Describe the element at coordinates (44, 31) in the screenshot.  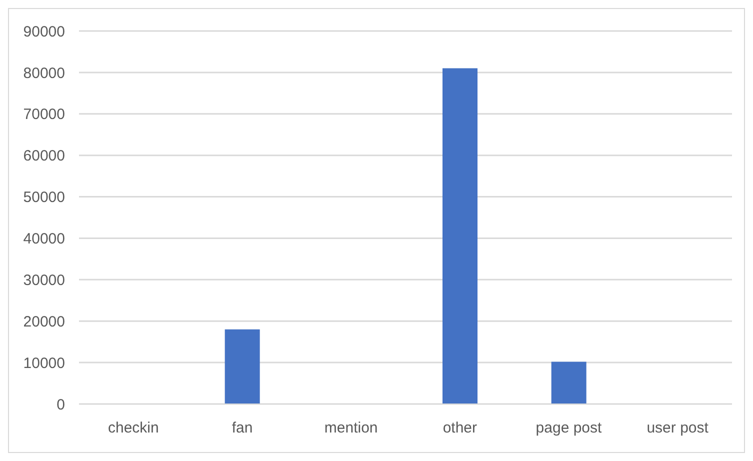
I see `y-tick-label: 90000` at that location.